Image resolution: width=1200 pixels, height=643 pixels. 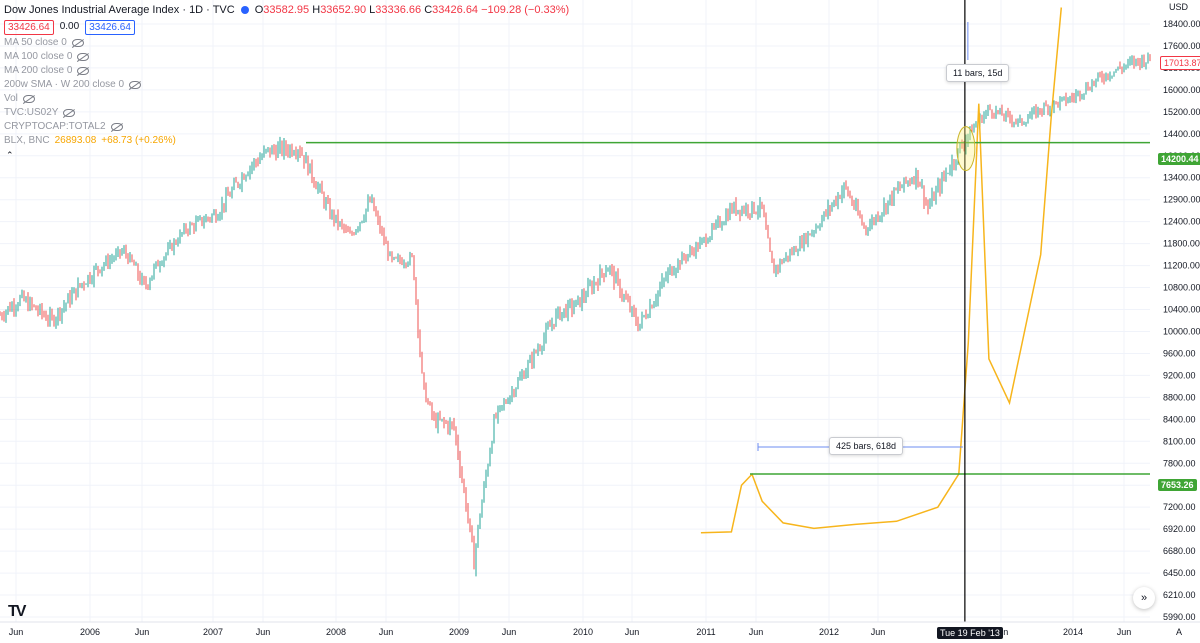 What do you see at coordinates (1181, 134) in the screenshot?
I see `price-tick-label: 14400.00` at bounding box center [1181, 134].